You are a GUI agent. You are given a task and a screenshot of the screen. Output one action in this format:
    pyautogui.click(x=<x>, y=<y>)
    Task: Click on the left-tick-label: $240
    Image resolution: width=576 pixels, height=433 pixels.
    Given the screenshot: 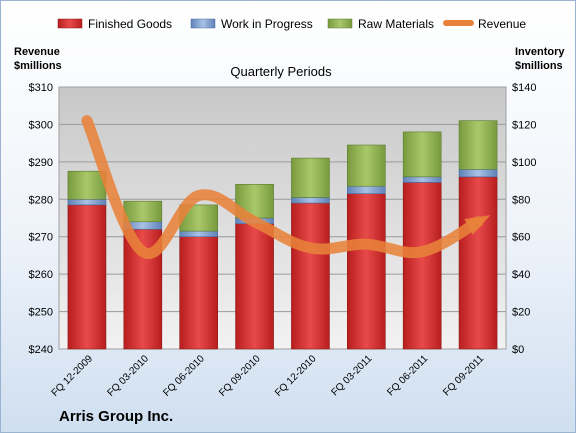 What is the action you would take?
    pyautogui.click(x=41, y=350)
    